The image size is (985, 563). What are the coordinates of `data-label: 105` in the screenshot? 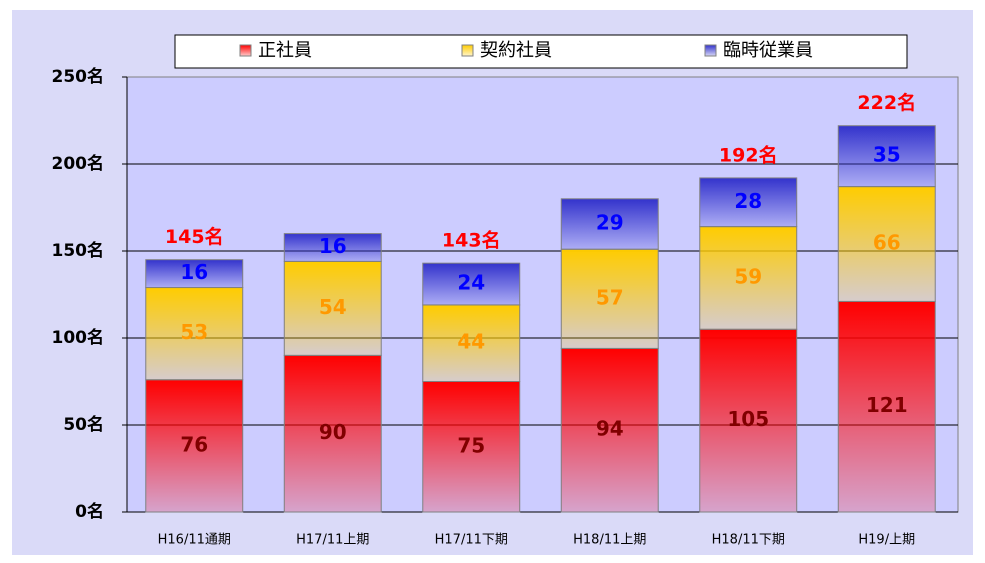 It's located at (748, 419).